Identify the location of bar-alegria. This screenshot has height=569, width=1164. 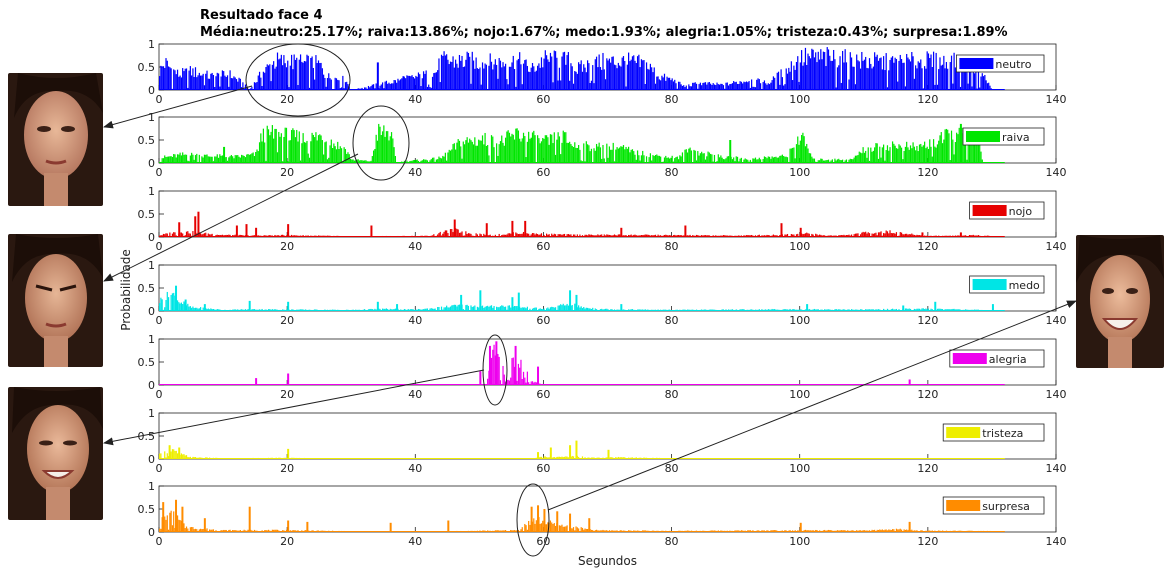
(493, 367).